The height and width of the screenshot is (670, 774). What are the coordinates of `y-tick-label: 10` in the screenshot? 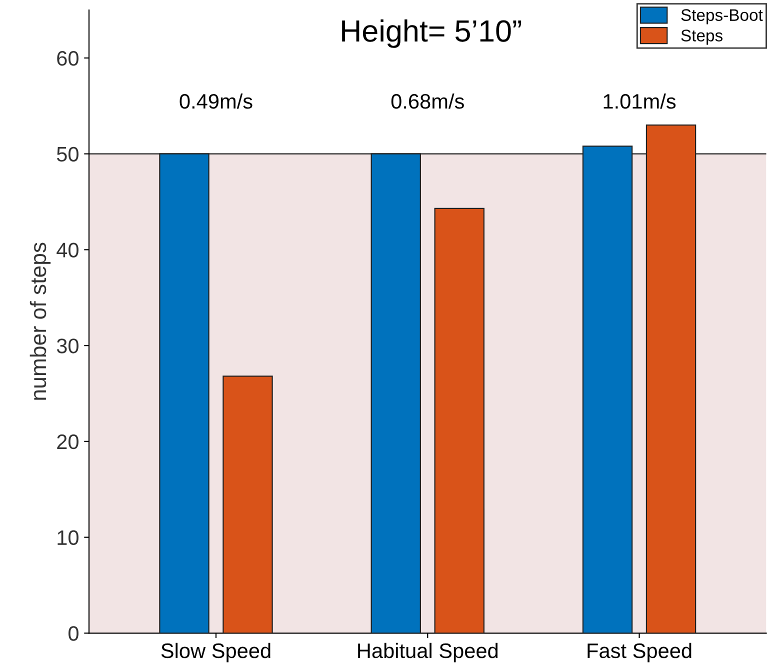 It's located at (68, 538).